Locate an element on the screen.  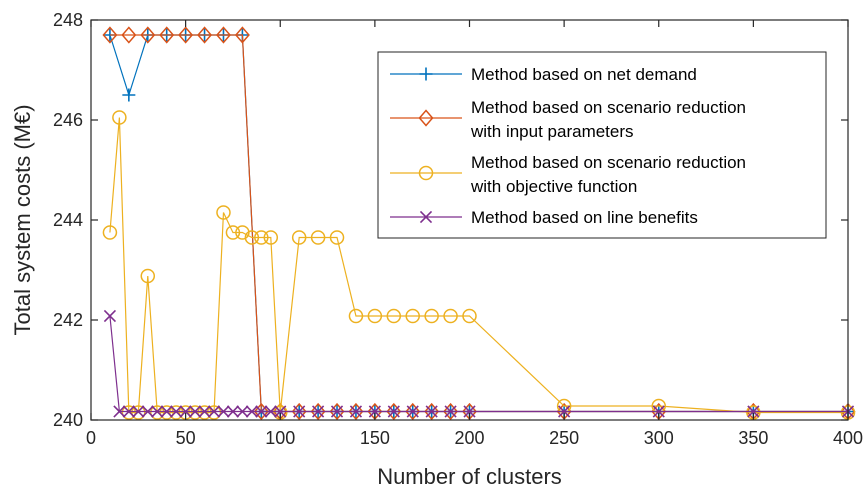
y-axis-label: Total system costs (M€) is located at coordinates (22, 219).